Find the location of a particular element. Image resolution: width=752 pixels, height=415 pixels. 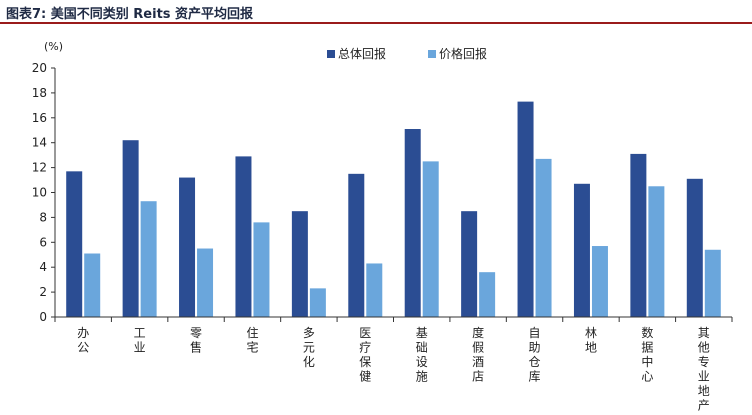

x-tick-label: 多元化 is located at coordinates (309, 347).